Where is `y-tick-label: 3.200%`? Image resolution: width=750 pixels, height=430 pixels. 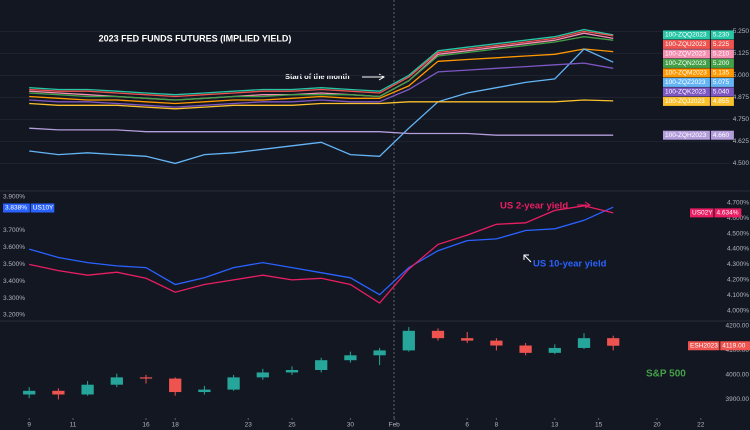
y-tick-label: 3.200% is located at coordinates (14, 315).